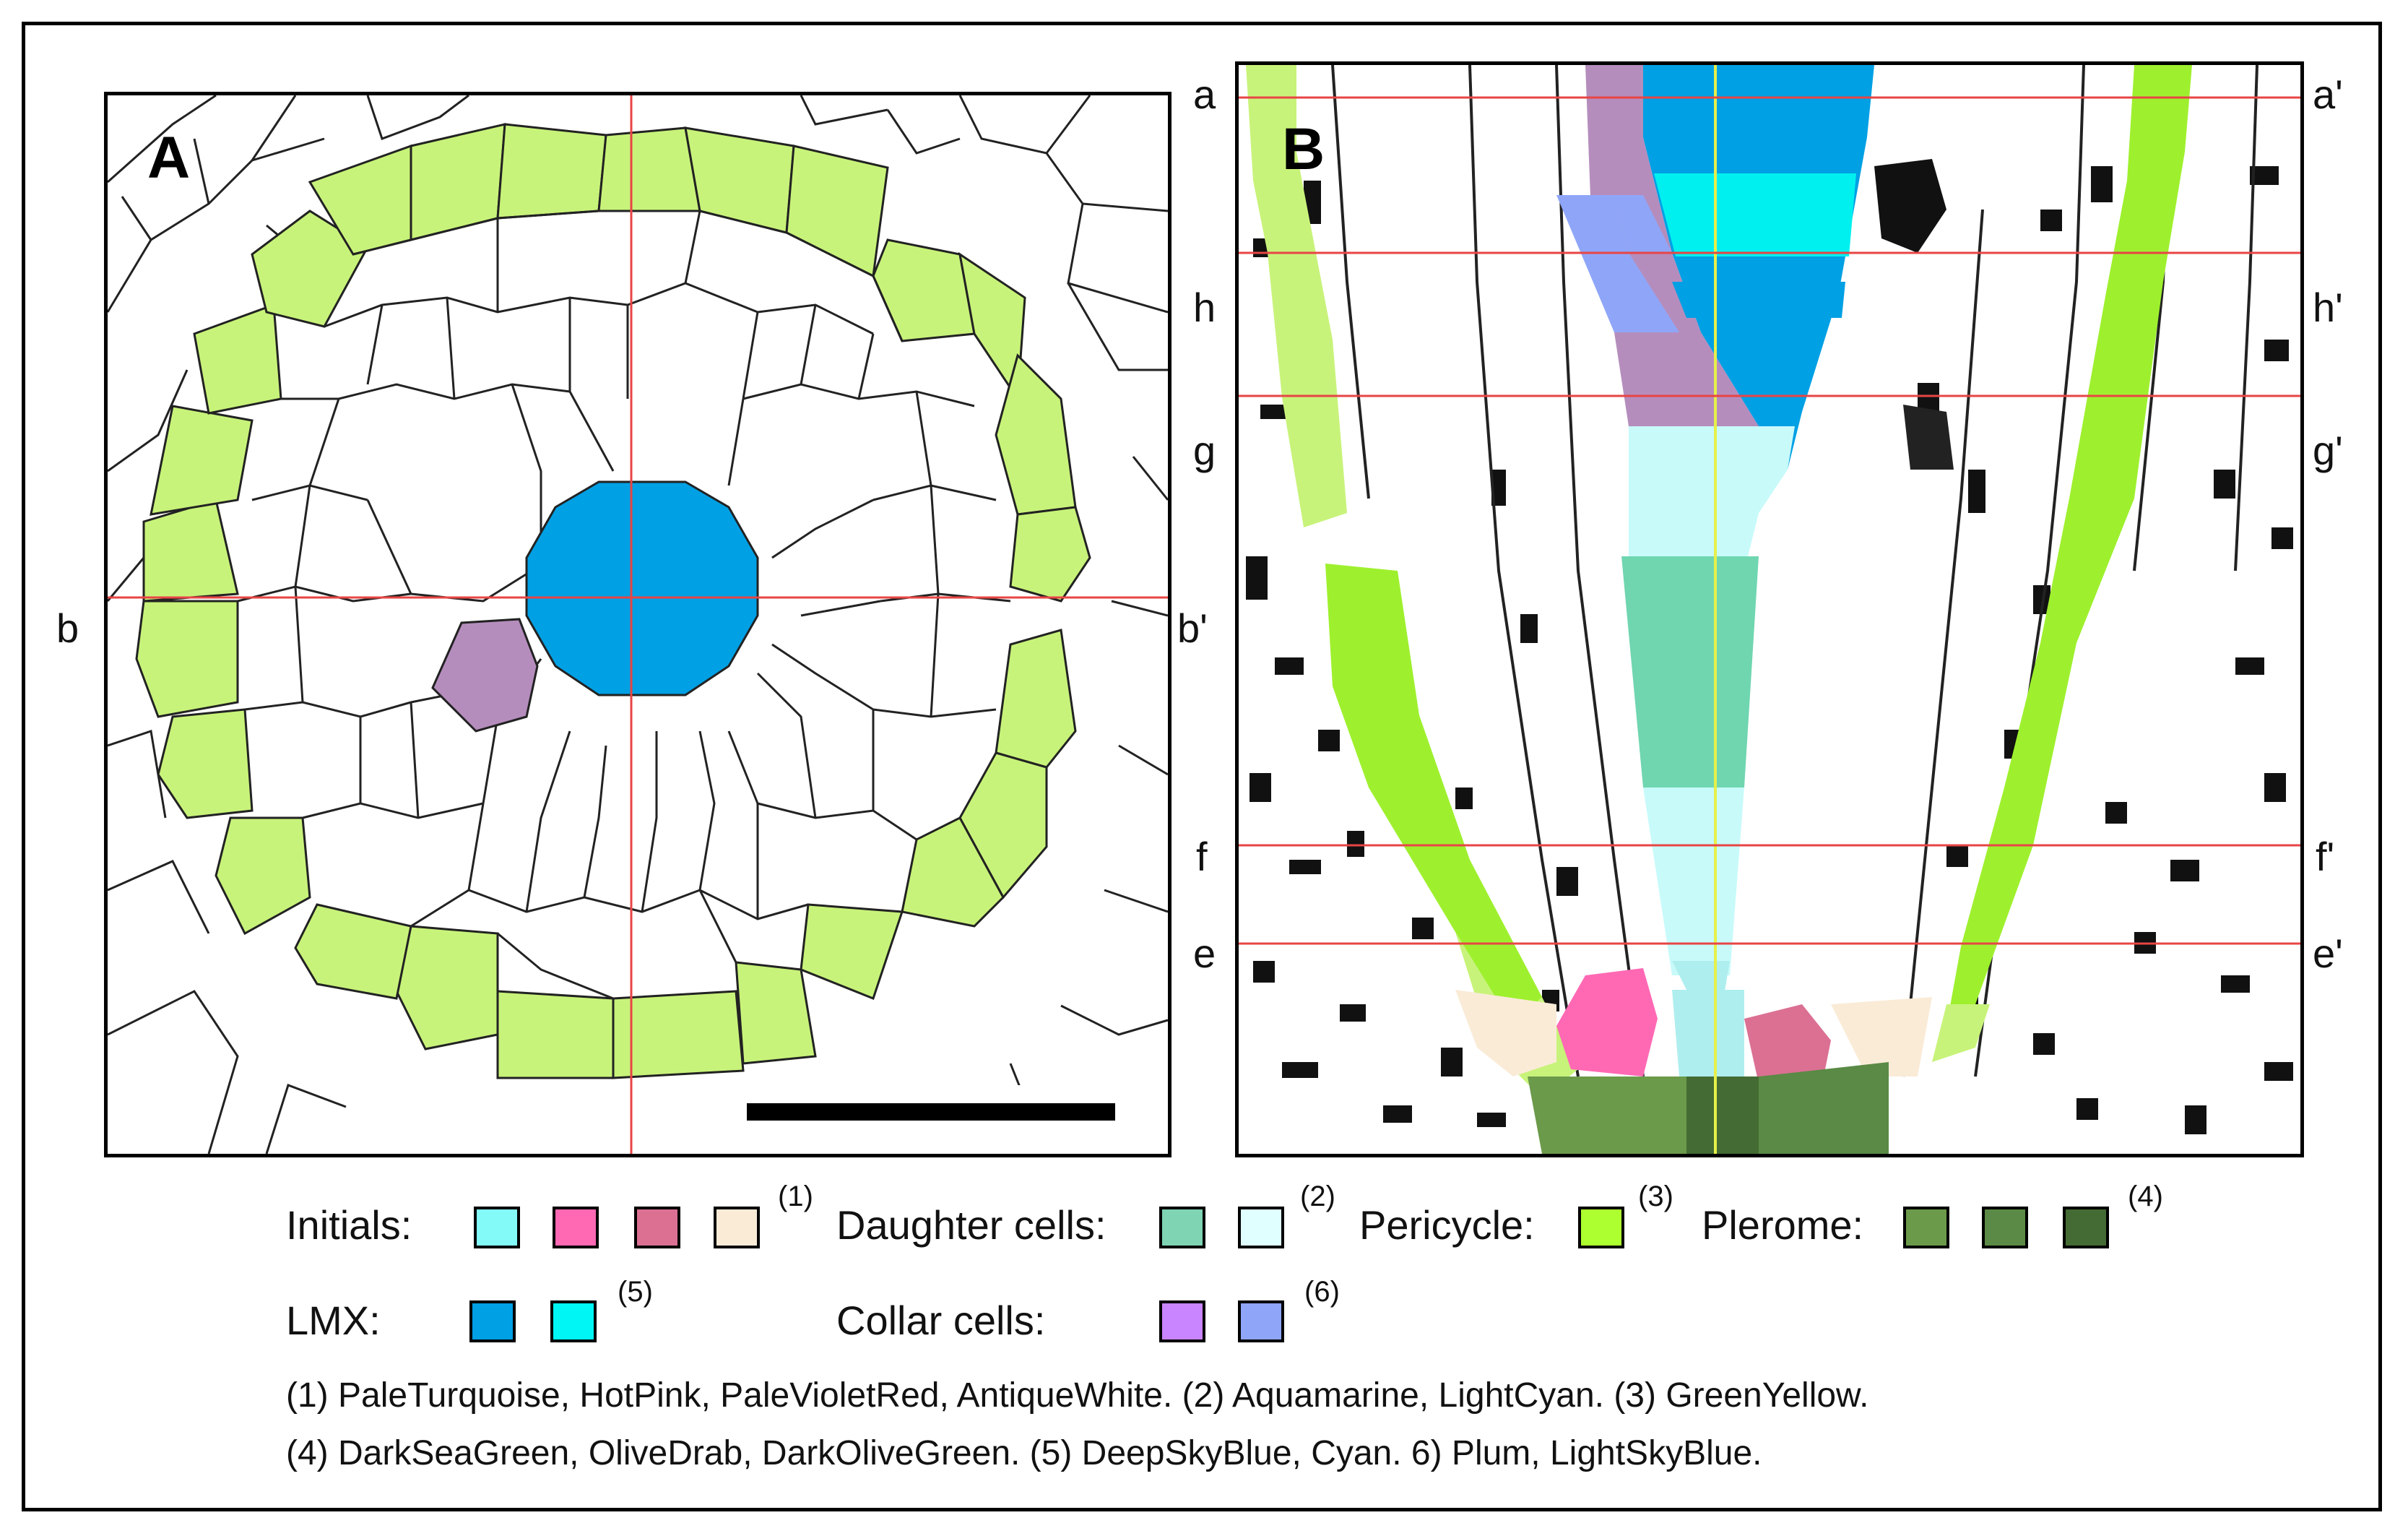 This screenshot has height=1536, width=2408. What do you see at coordinates (635, 1292) in the screenshot?
I see `legend-lmx-note: (5)` at bounding box center [635, 1292].